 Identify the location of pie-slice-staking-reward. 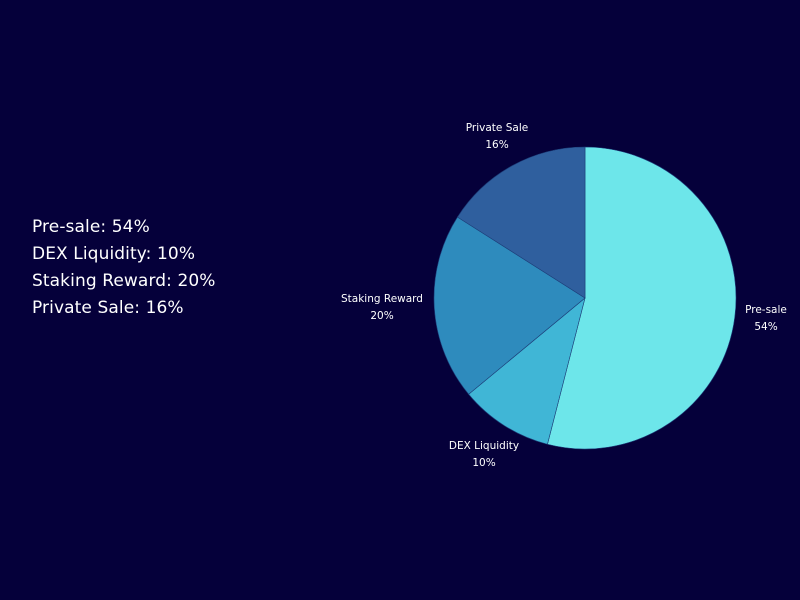
(509, 305).